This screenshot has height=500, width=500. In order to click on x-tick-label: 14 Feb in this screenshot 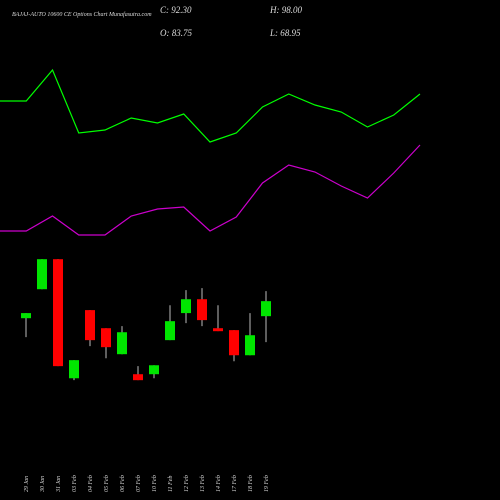, I will do `click(218, 483)`.